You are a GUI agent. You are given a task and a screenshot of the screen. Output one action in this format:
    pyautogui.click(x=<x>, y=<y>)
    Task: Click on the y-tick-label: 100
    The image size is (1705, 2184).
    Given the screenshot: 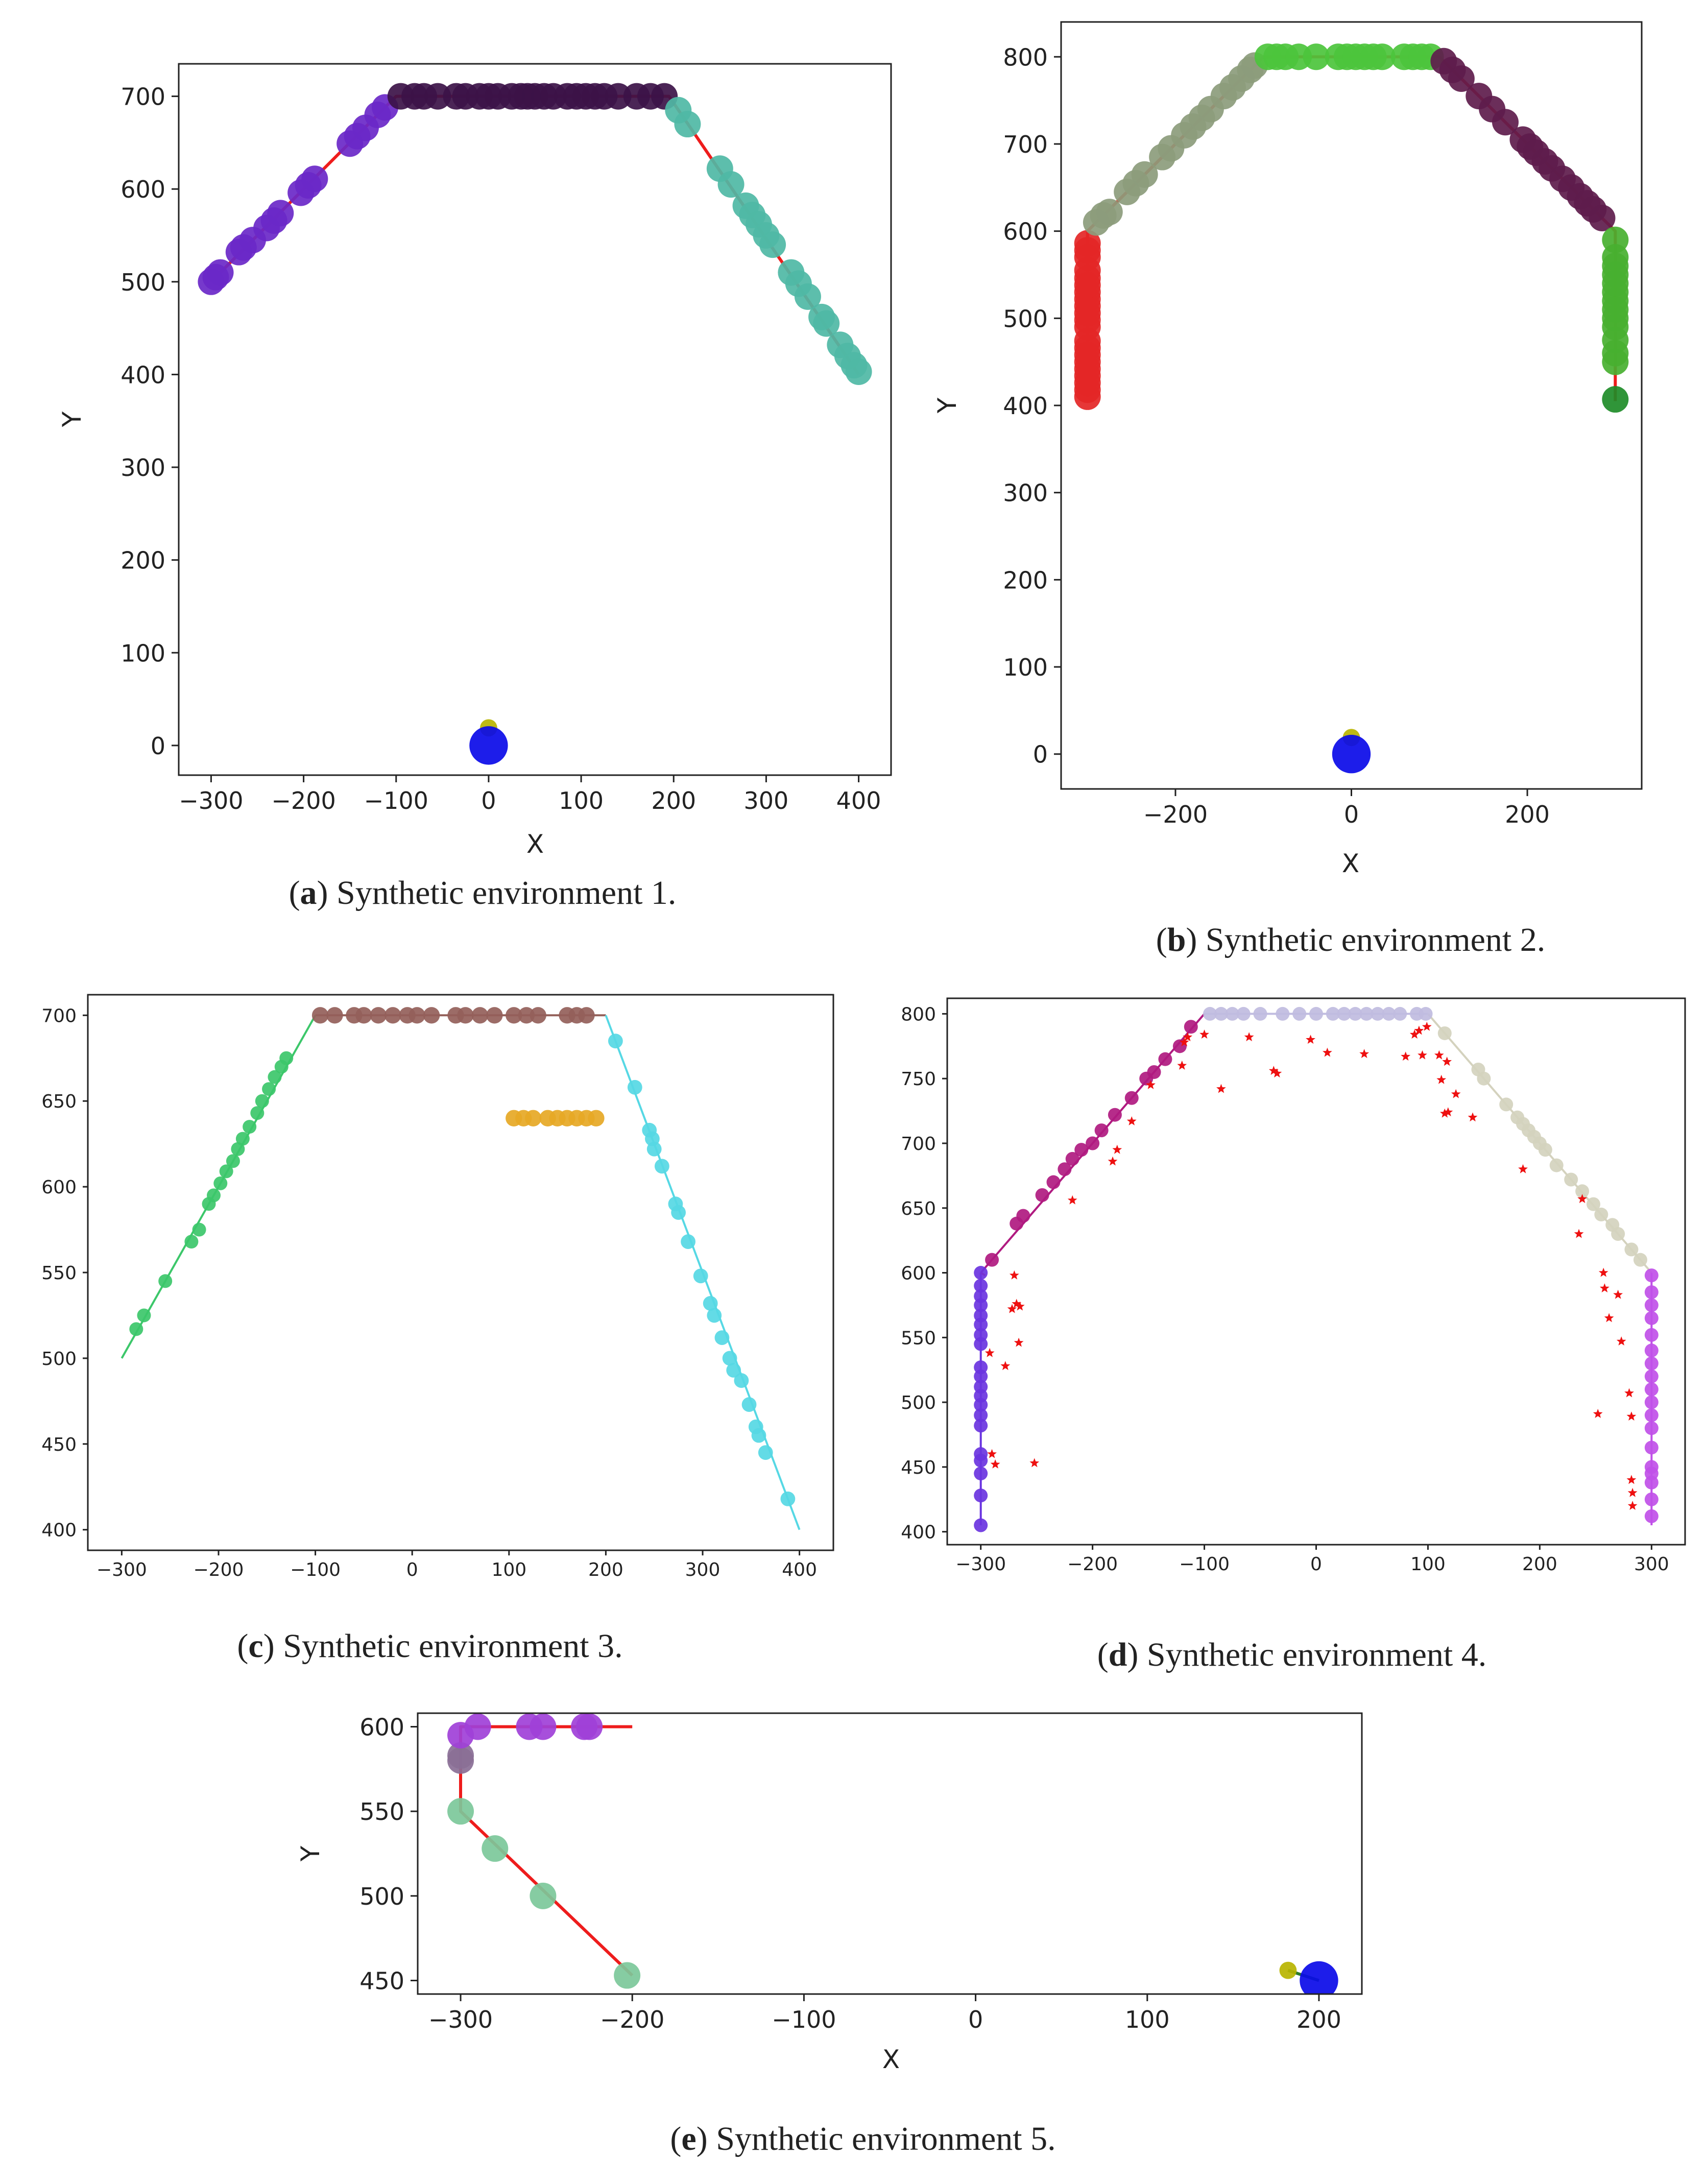 What is the action you would take?
    pyautogui.click(x=1025, y=667)
    